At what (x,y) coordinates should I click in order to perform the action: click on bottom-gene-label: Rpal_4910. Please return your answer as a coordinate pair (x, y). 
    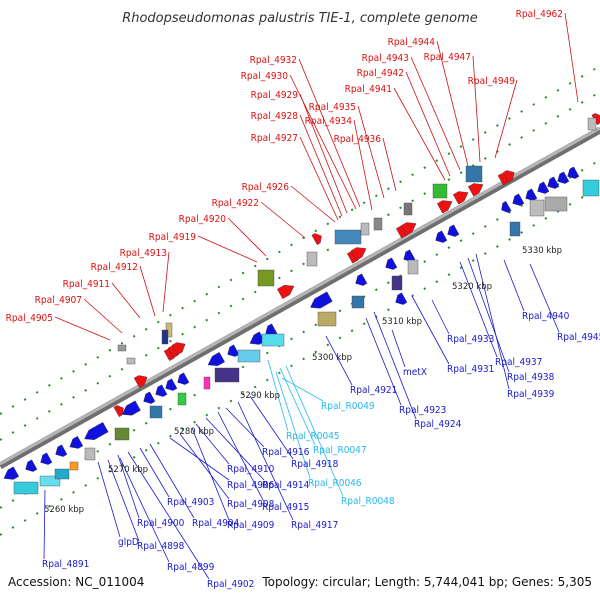
    Looking at the image, I should click on (251, 469).